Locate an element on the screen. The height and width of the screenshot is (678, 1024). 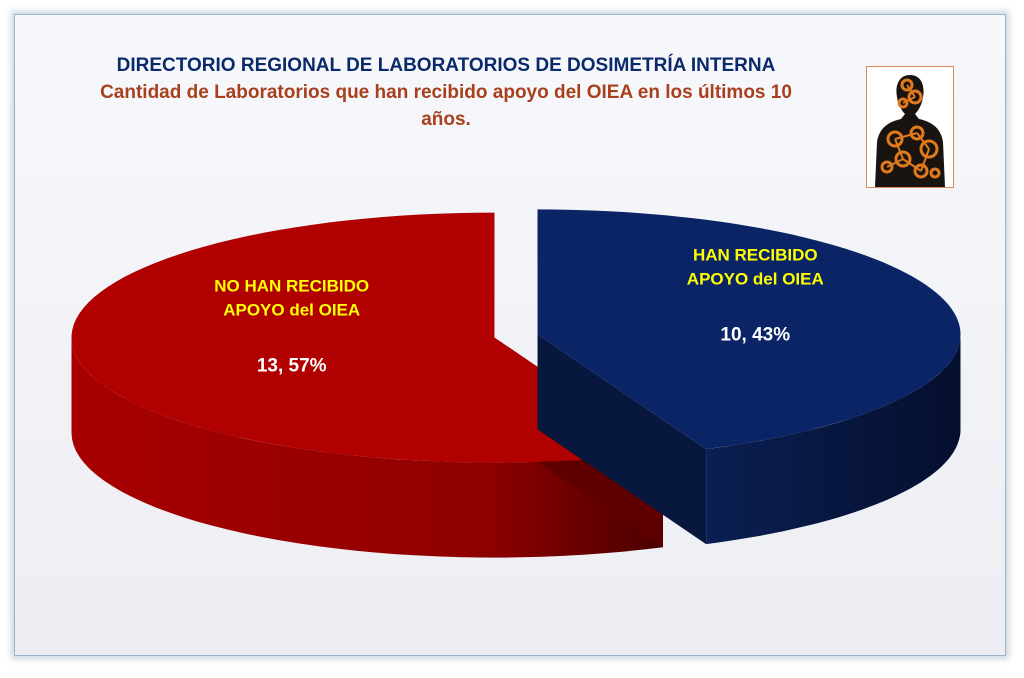
slice-value-label: 10, 43% is located at coordinates (755, 334).